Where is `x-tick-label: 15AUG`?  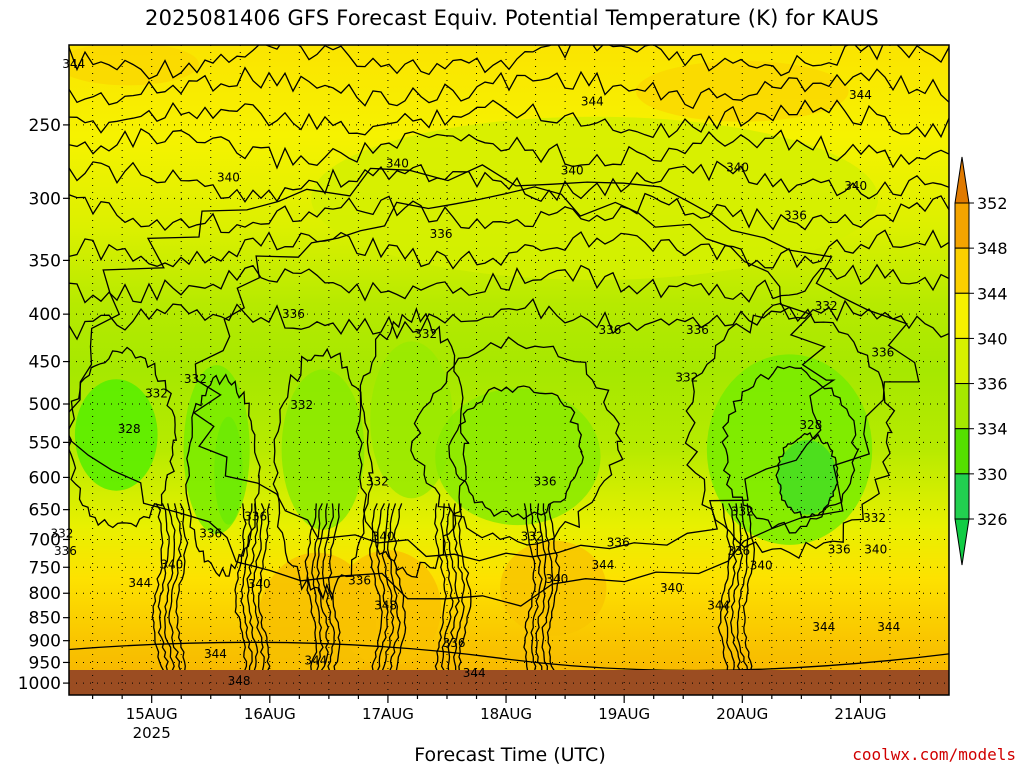 x-tick-label: 15AUG is located at coordinates (152, 714).